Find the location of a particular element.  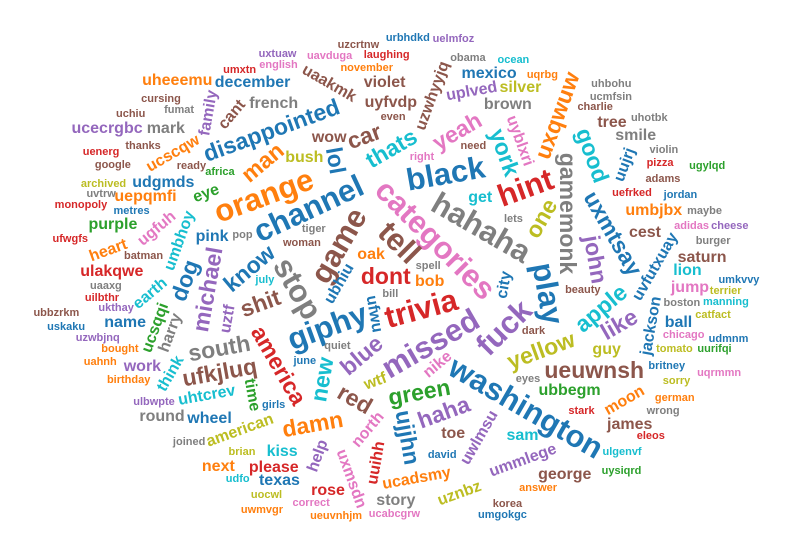

cloud-word-even: even is located at coordinates (393, 117).